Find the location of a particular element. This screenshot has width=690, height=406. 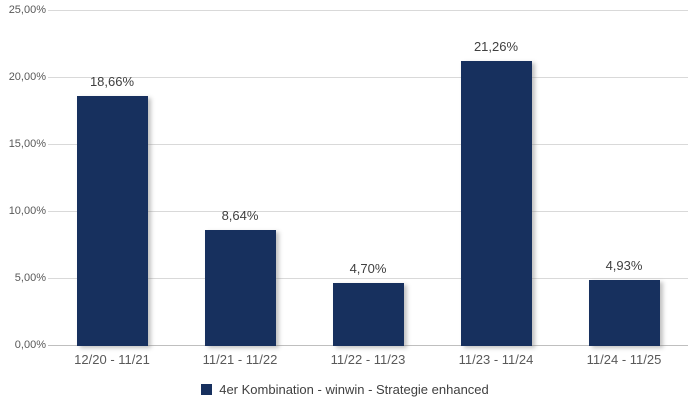

y-tick-label: 5,00% is located at coordinates (30, 278).